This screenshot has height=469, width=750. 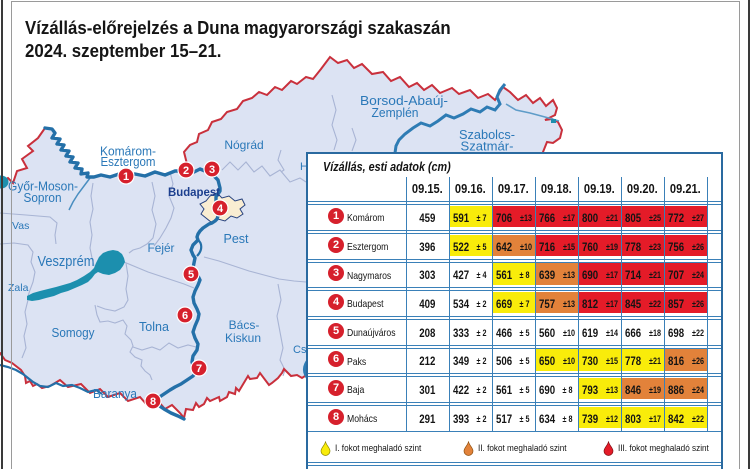 What do you see at coordinates (191, 275) in the screenshot?
I see `svg-text: 5` at bounding box center [191, 275].